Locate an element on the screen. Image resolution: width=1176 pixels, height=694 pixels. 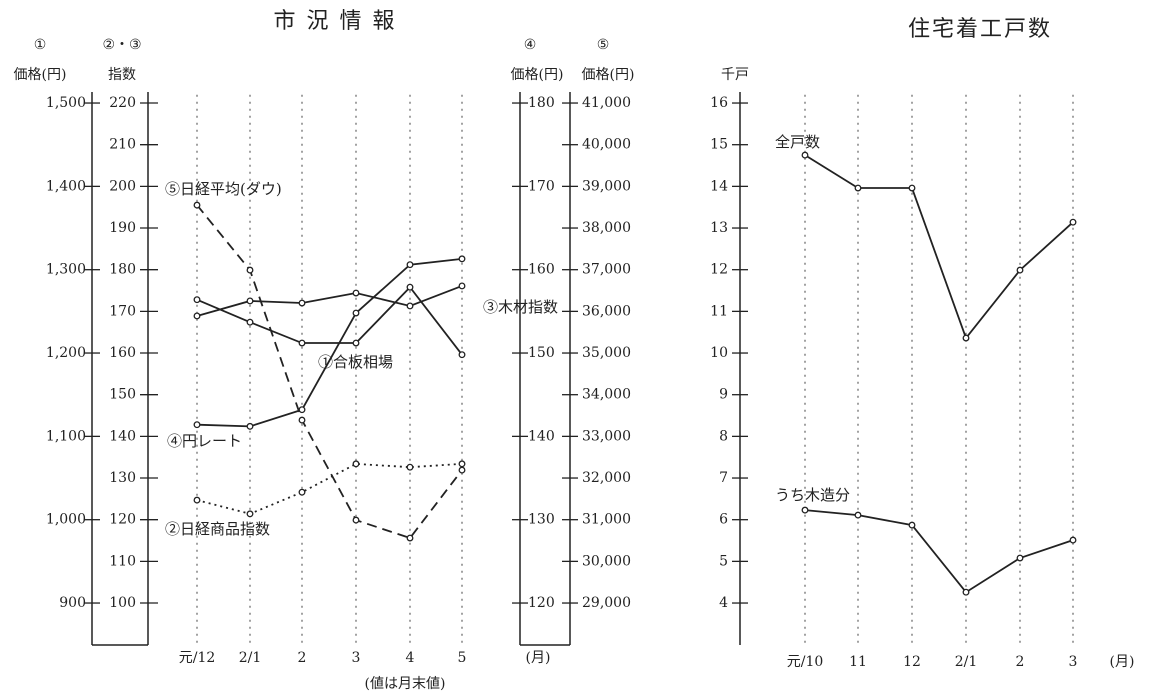
y-tick-label: 39,000 is located at coordinates (606, 186).